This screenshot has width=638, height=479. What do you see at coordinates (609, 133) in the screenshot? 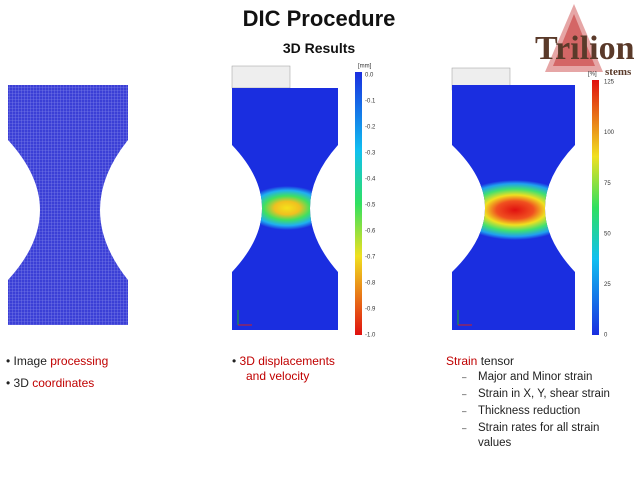
I see `colorbar-label: 100` at bounding box center [609, 133].